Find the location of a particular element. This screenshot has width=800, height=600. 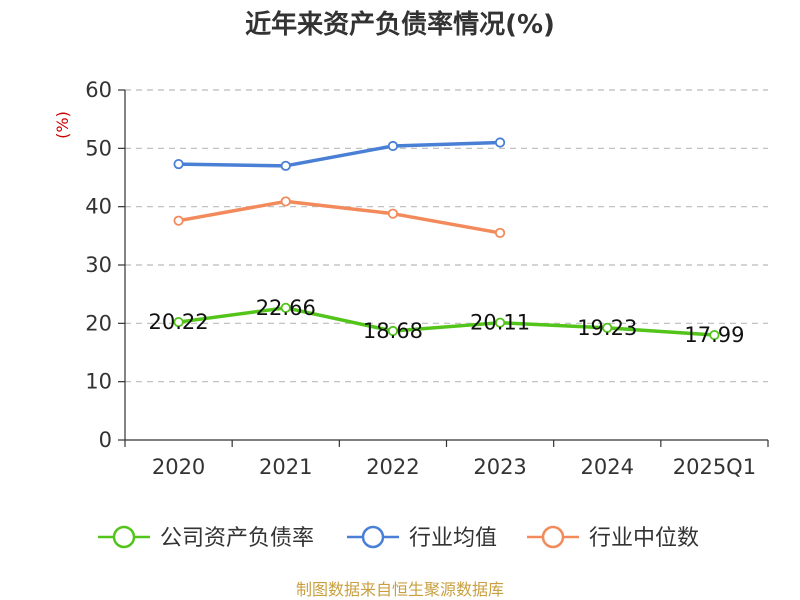

y-tick-label-40: 40 is located at coordinates (98, 207).